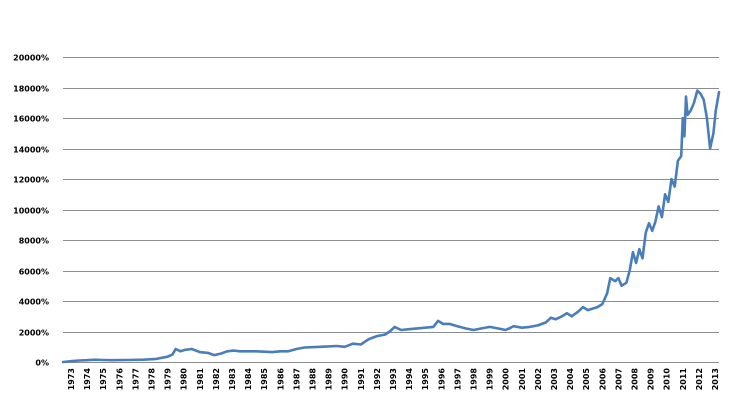 This screenshot has height=405, width=734. Describe the element at coordinates (31, 180) in the screenshot. I see `y-tick-label: 12000%` at that location.